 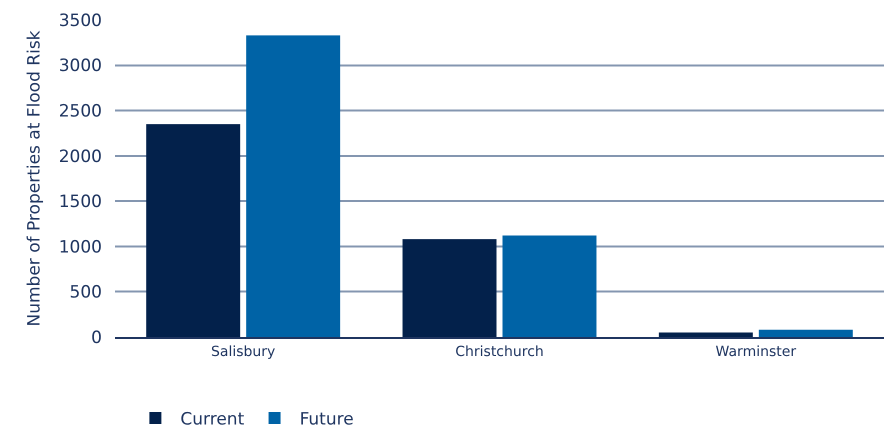 What do you see at coordinates (86, 292) in the screenshot?
I see `y-tick-label: 500` at bounding box center [86, 292].